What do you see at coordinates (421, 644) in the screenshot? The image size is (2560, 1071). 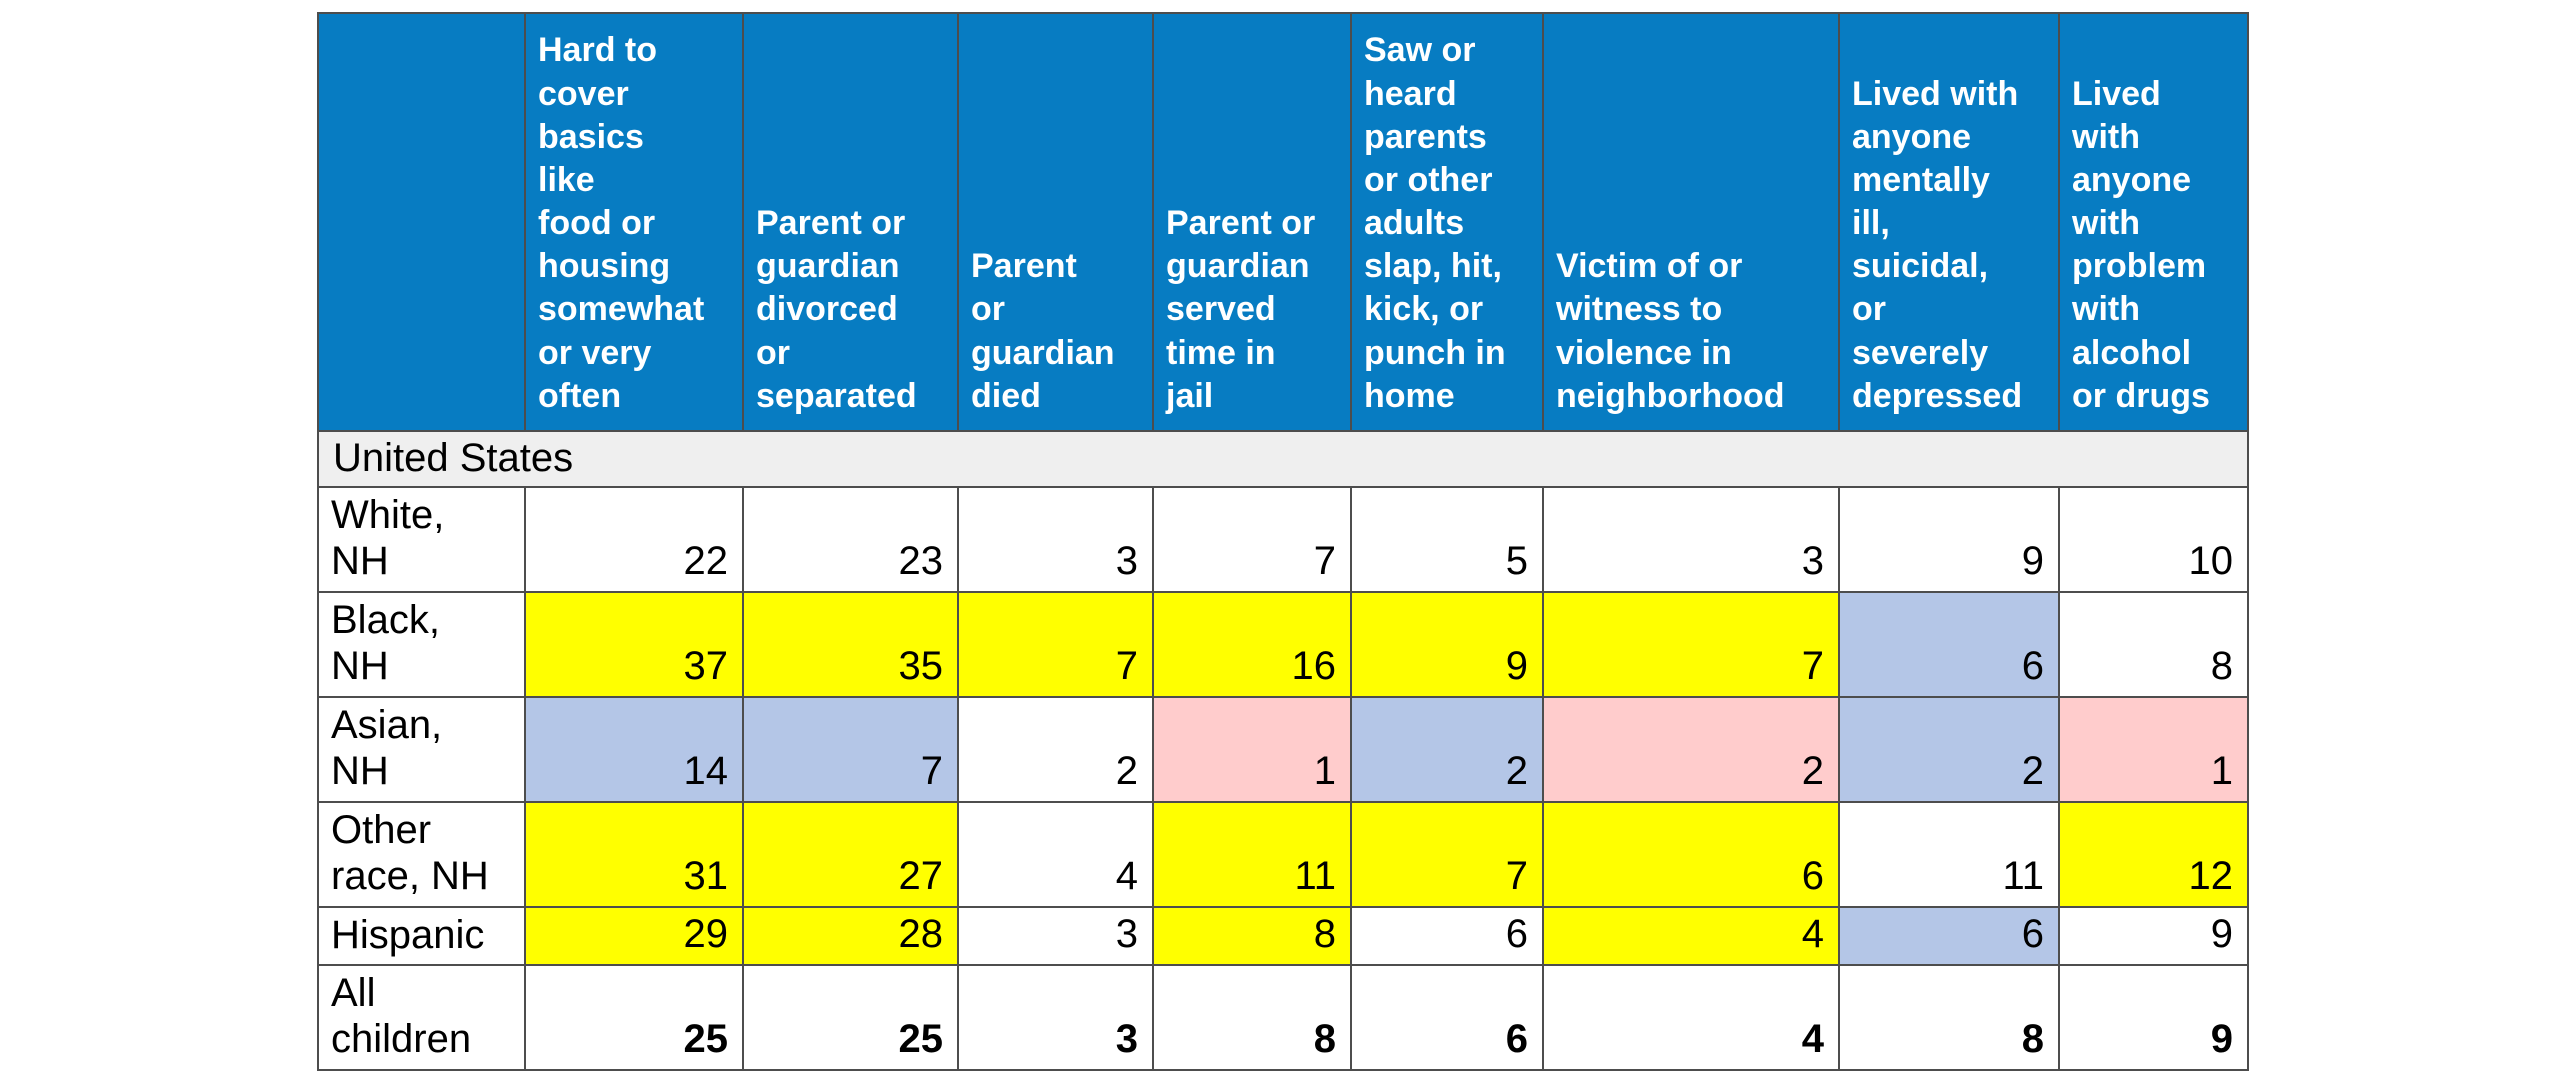 I see `row-label-black-nh: Black, NH` at bounding box center [421, 644].